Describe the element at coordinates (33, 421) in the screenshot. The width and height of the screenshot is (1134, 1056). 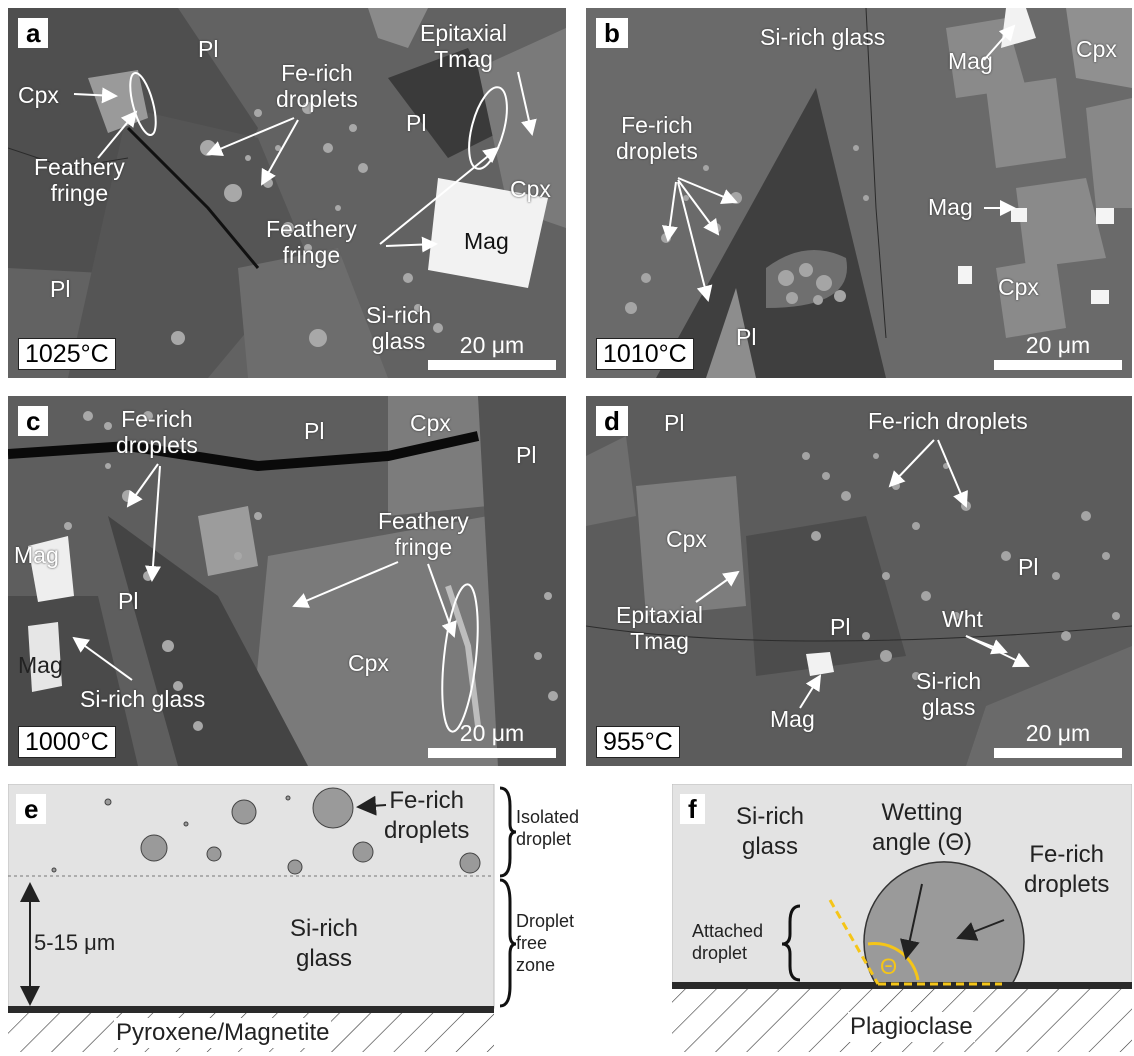
I see `panel-c-letter: c` at that location.